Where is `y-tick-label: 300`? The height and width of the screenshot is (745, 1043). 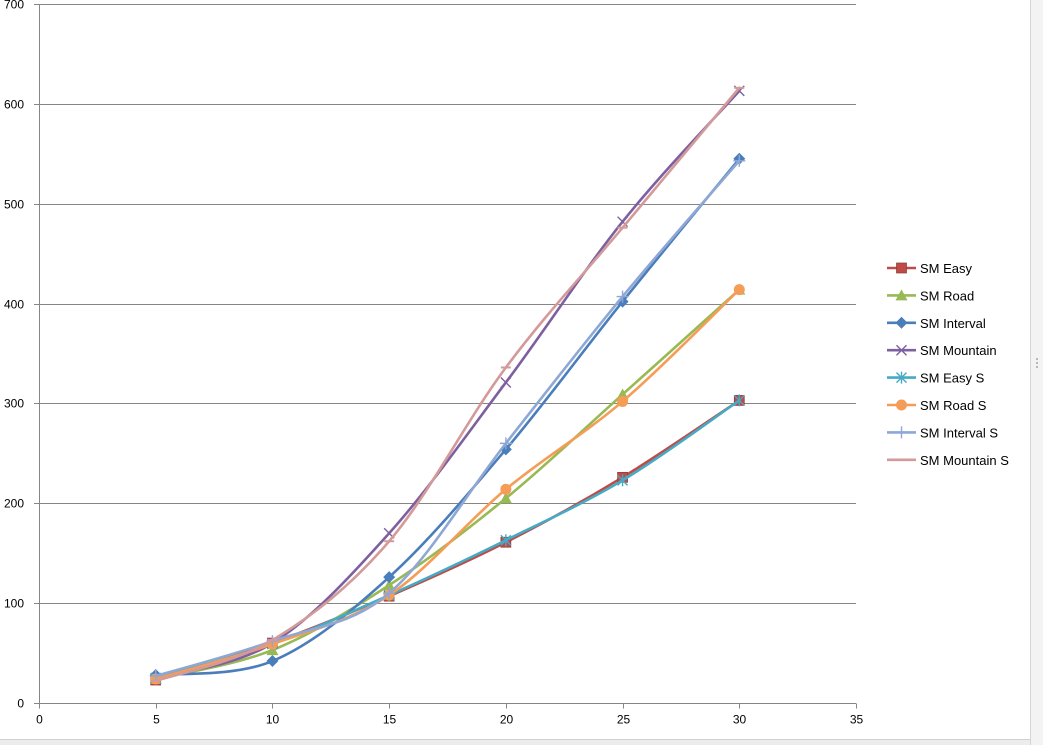 y-tick-label: 300 is located at coordinates (14, 404).